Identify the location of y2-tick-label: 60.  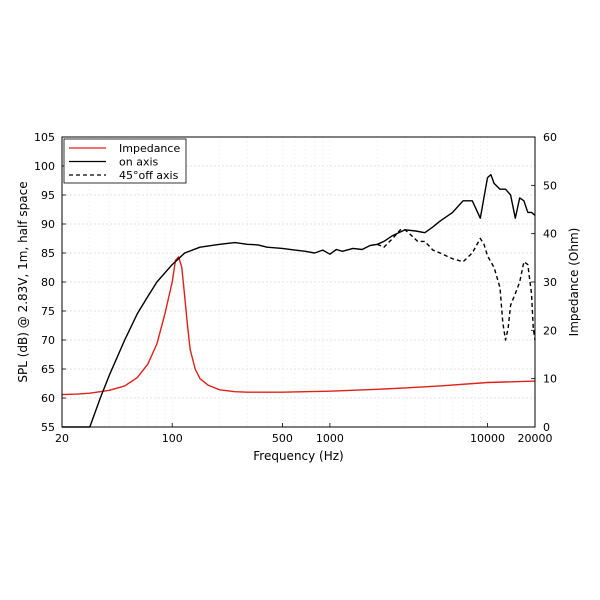
(550, 137).